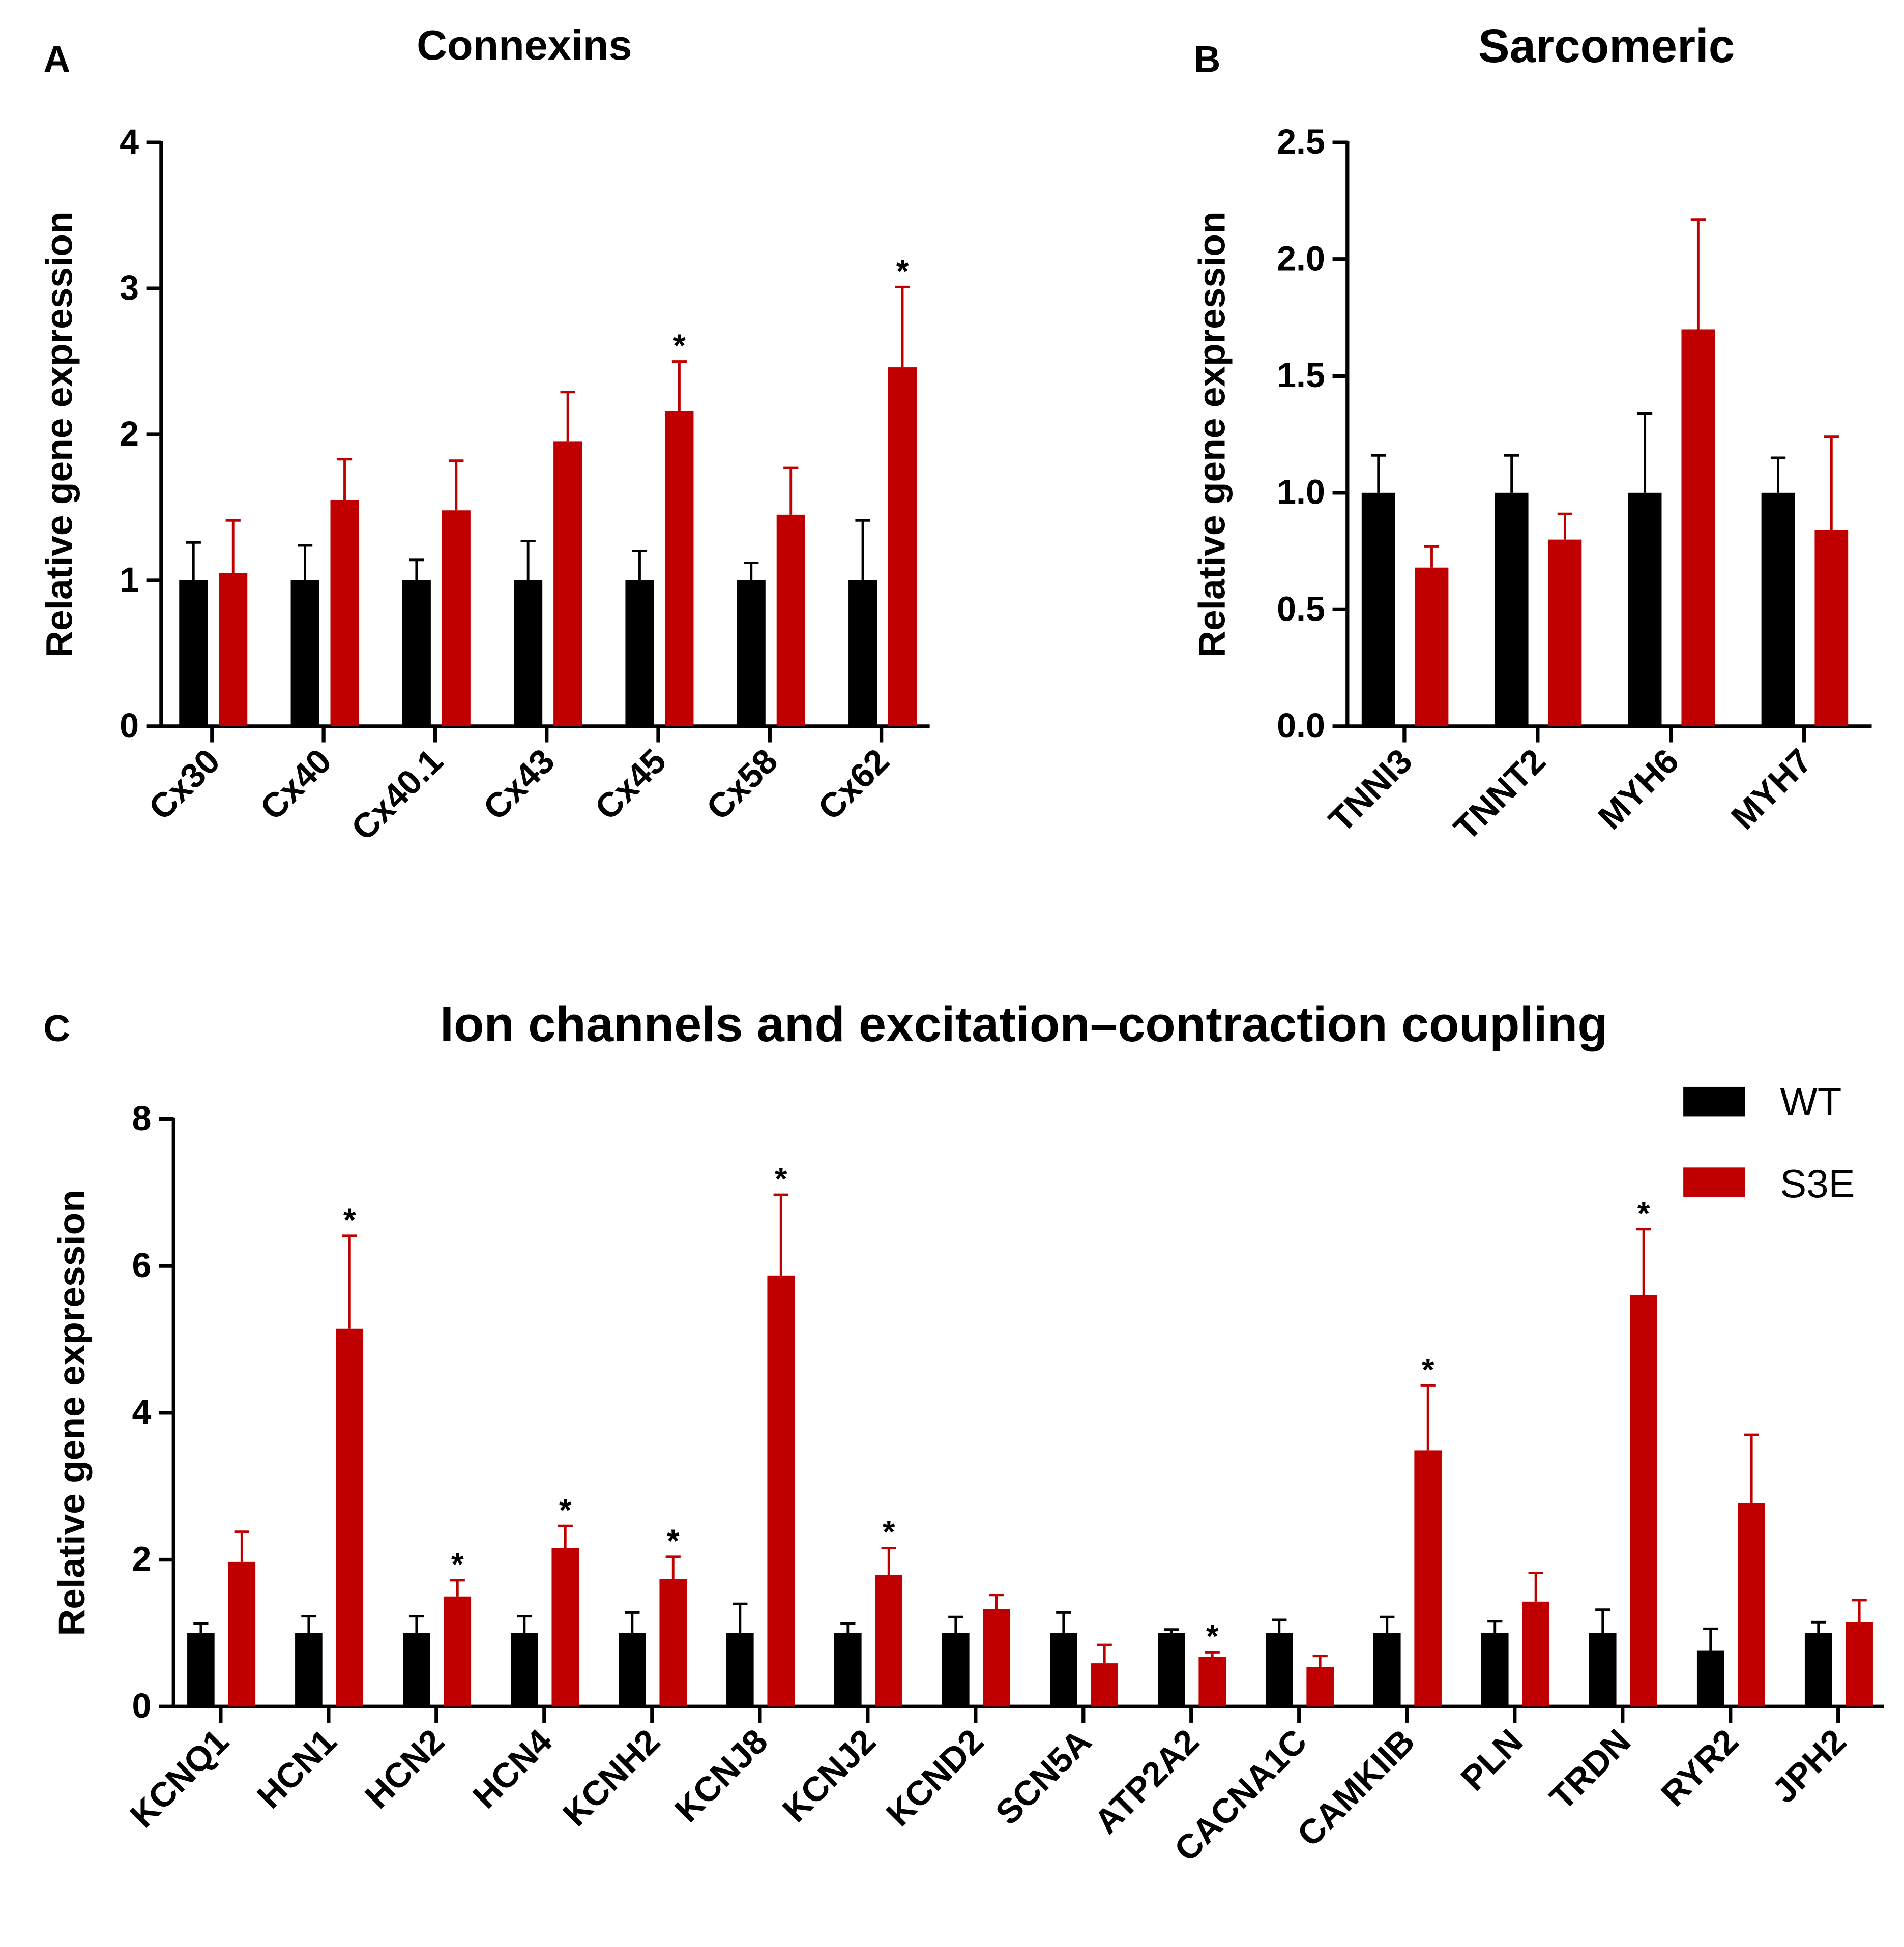  I want to click on x-tick-label: KCNJ2, so click(829, 1776).